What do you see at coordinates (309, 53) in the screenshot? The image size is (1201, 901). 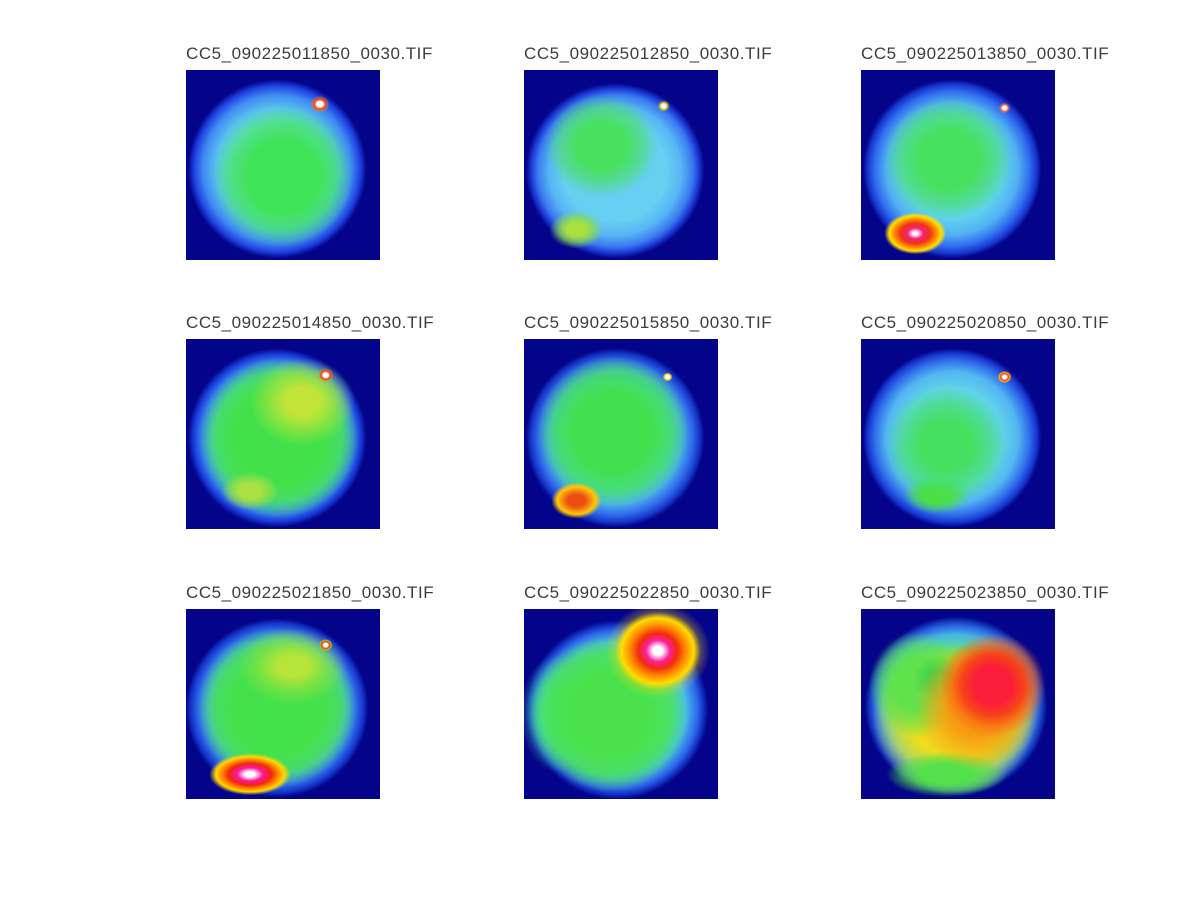 I see `subplot-1-title: CC5_090225011850_0030.TIF` at bounding box center [309, 53].